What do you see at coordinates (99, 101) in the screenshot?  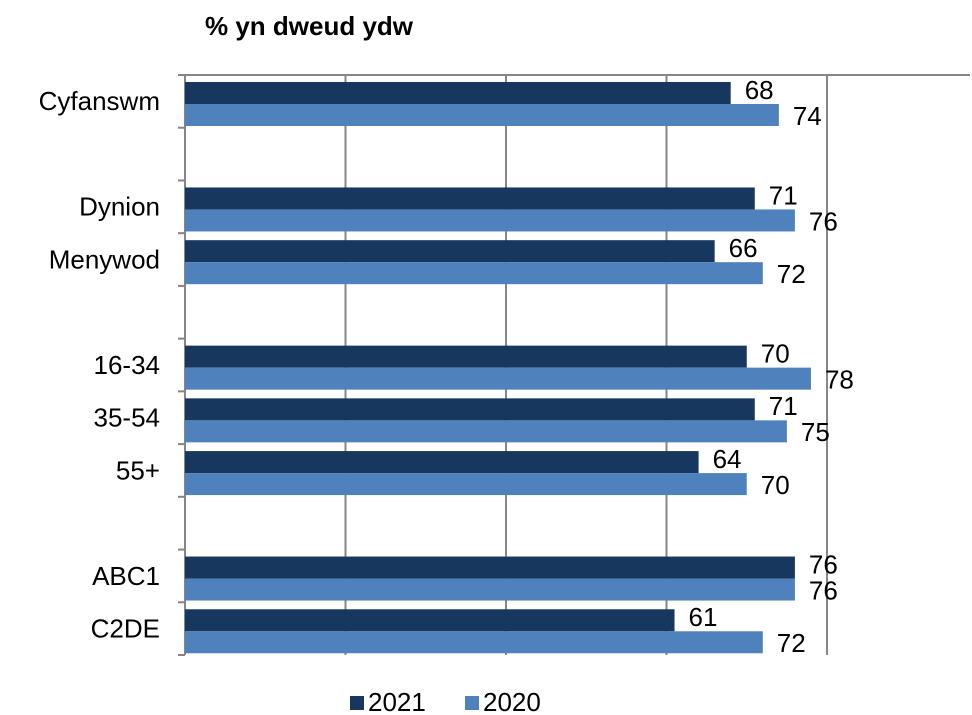 I see `y-tick-label: Cyfanswm` at bounding box center [99, 101].